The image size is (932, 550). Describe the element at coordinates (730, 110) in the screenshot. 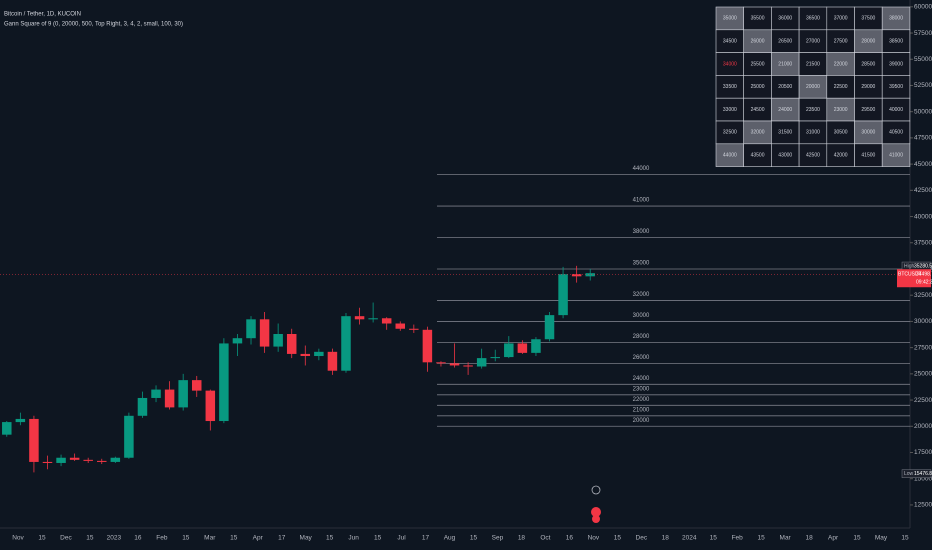

I see `table-cell-text: 33000` at that location.